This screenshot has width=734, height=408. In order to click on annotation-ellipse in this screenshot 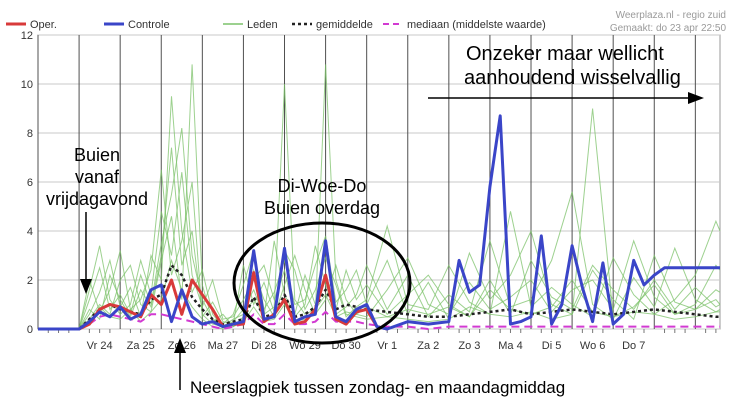, I will do `click(322, 283)`.